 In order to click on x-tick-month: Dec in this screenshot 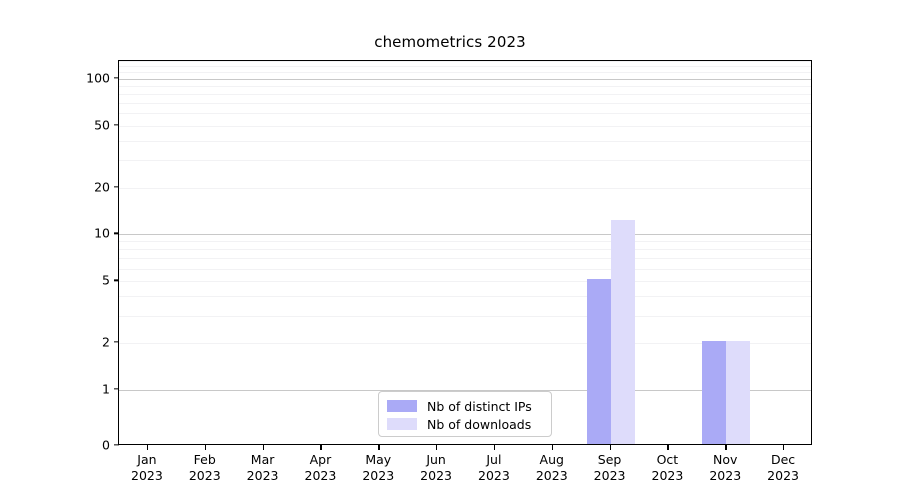, I will do `click(783, 459)`.